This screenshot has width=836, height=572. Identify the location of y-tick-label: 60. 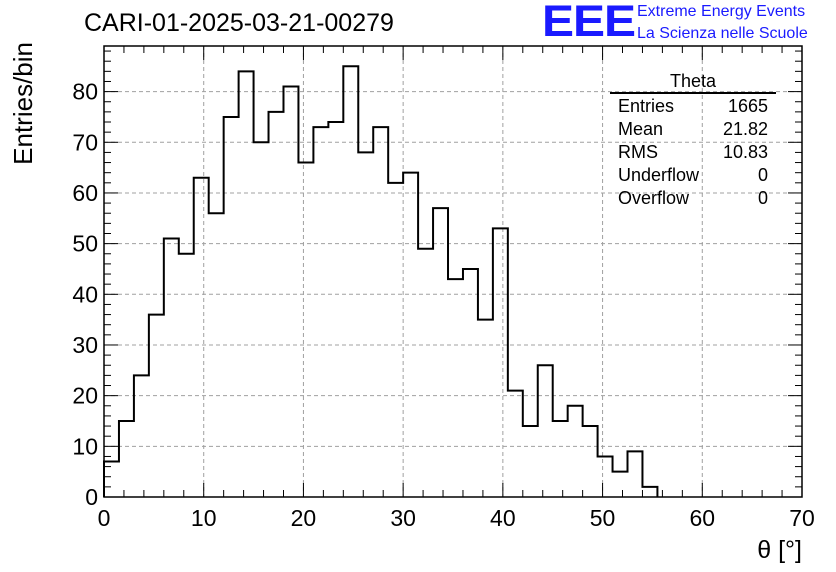
(85, 193).